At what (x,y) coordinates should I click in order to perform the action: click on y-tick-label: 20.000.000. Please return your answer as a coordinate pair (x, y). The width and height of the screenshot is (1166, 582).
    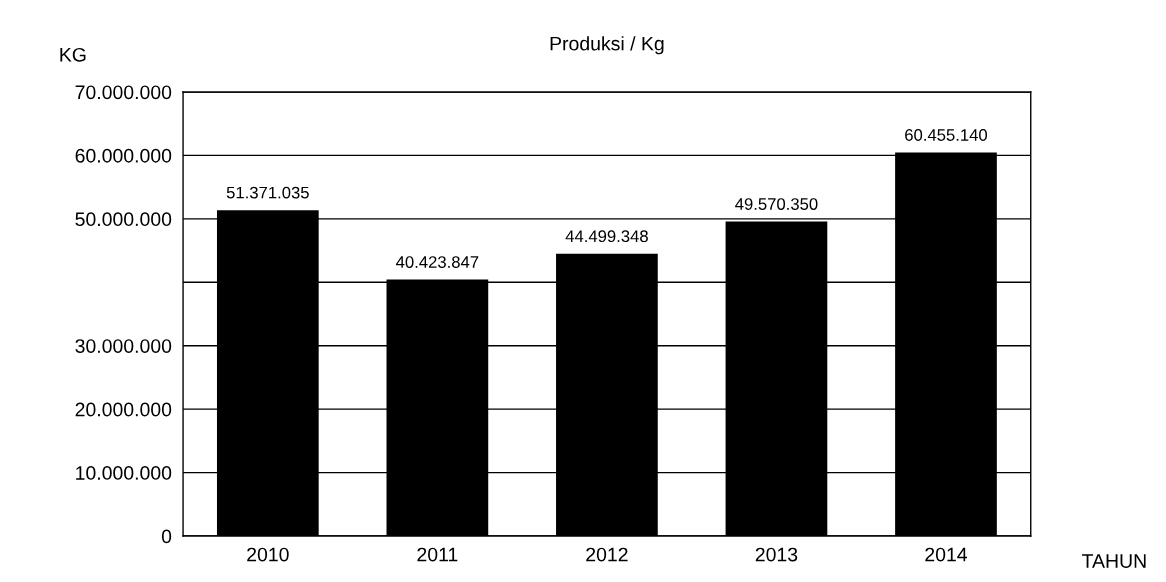
    Looking at the image, I should click on (123, 409).